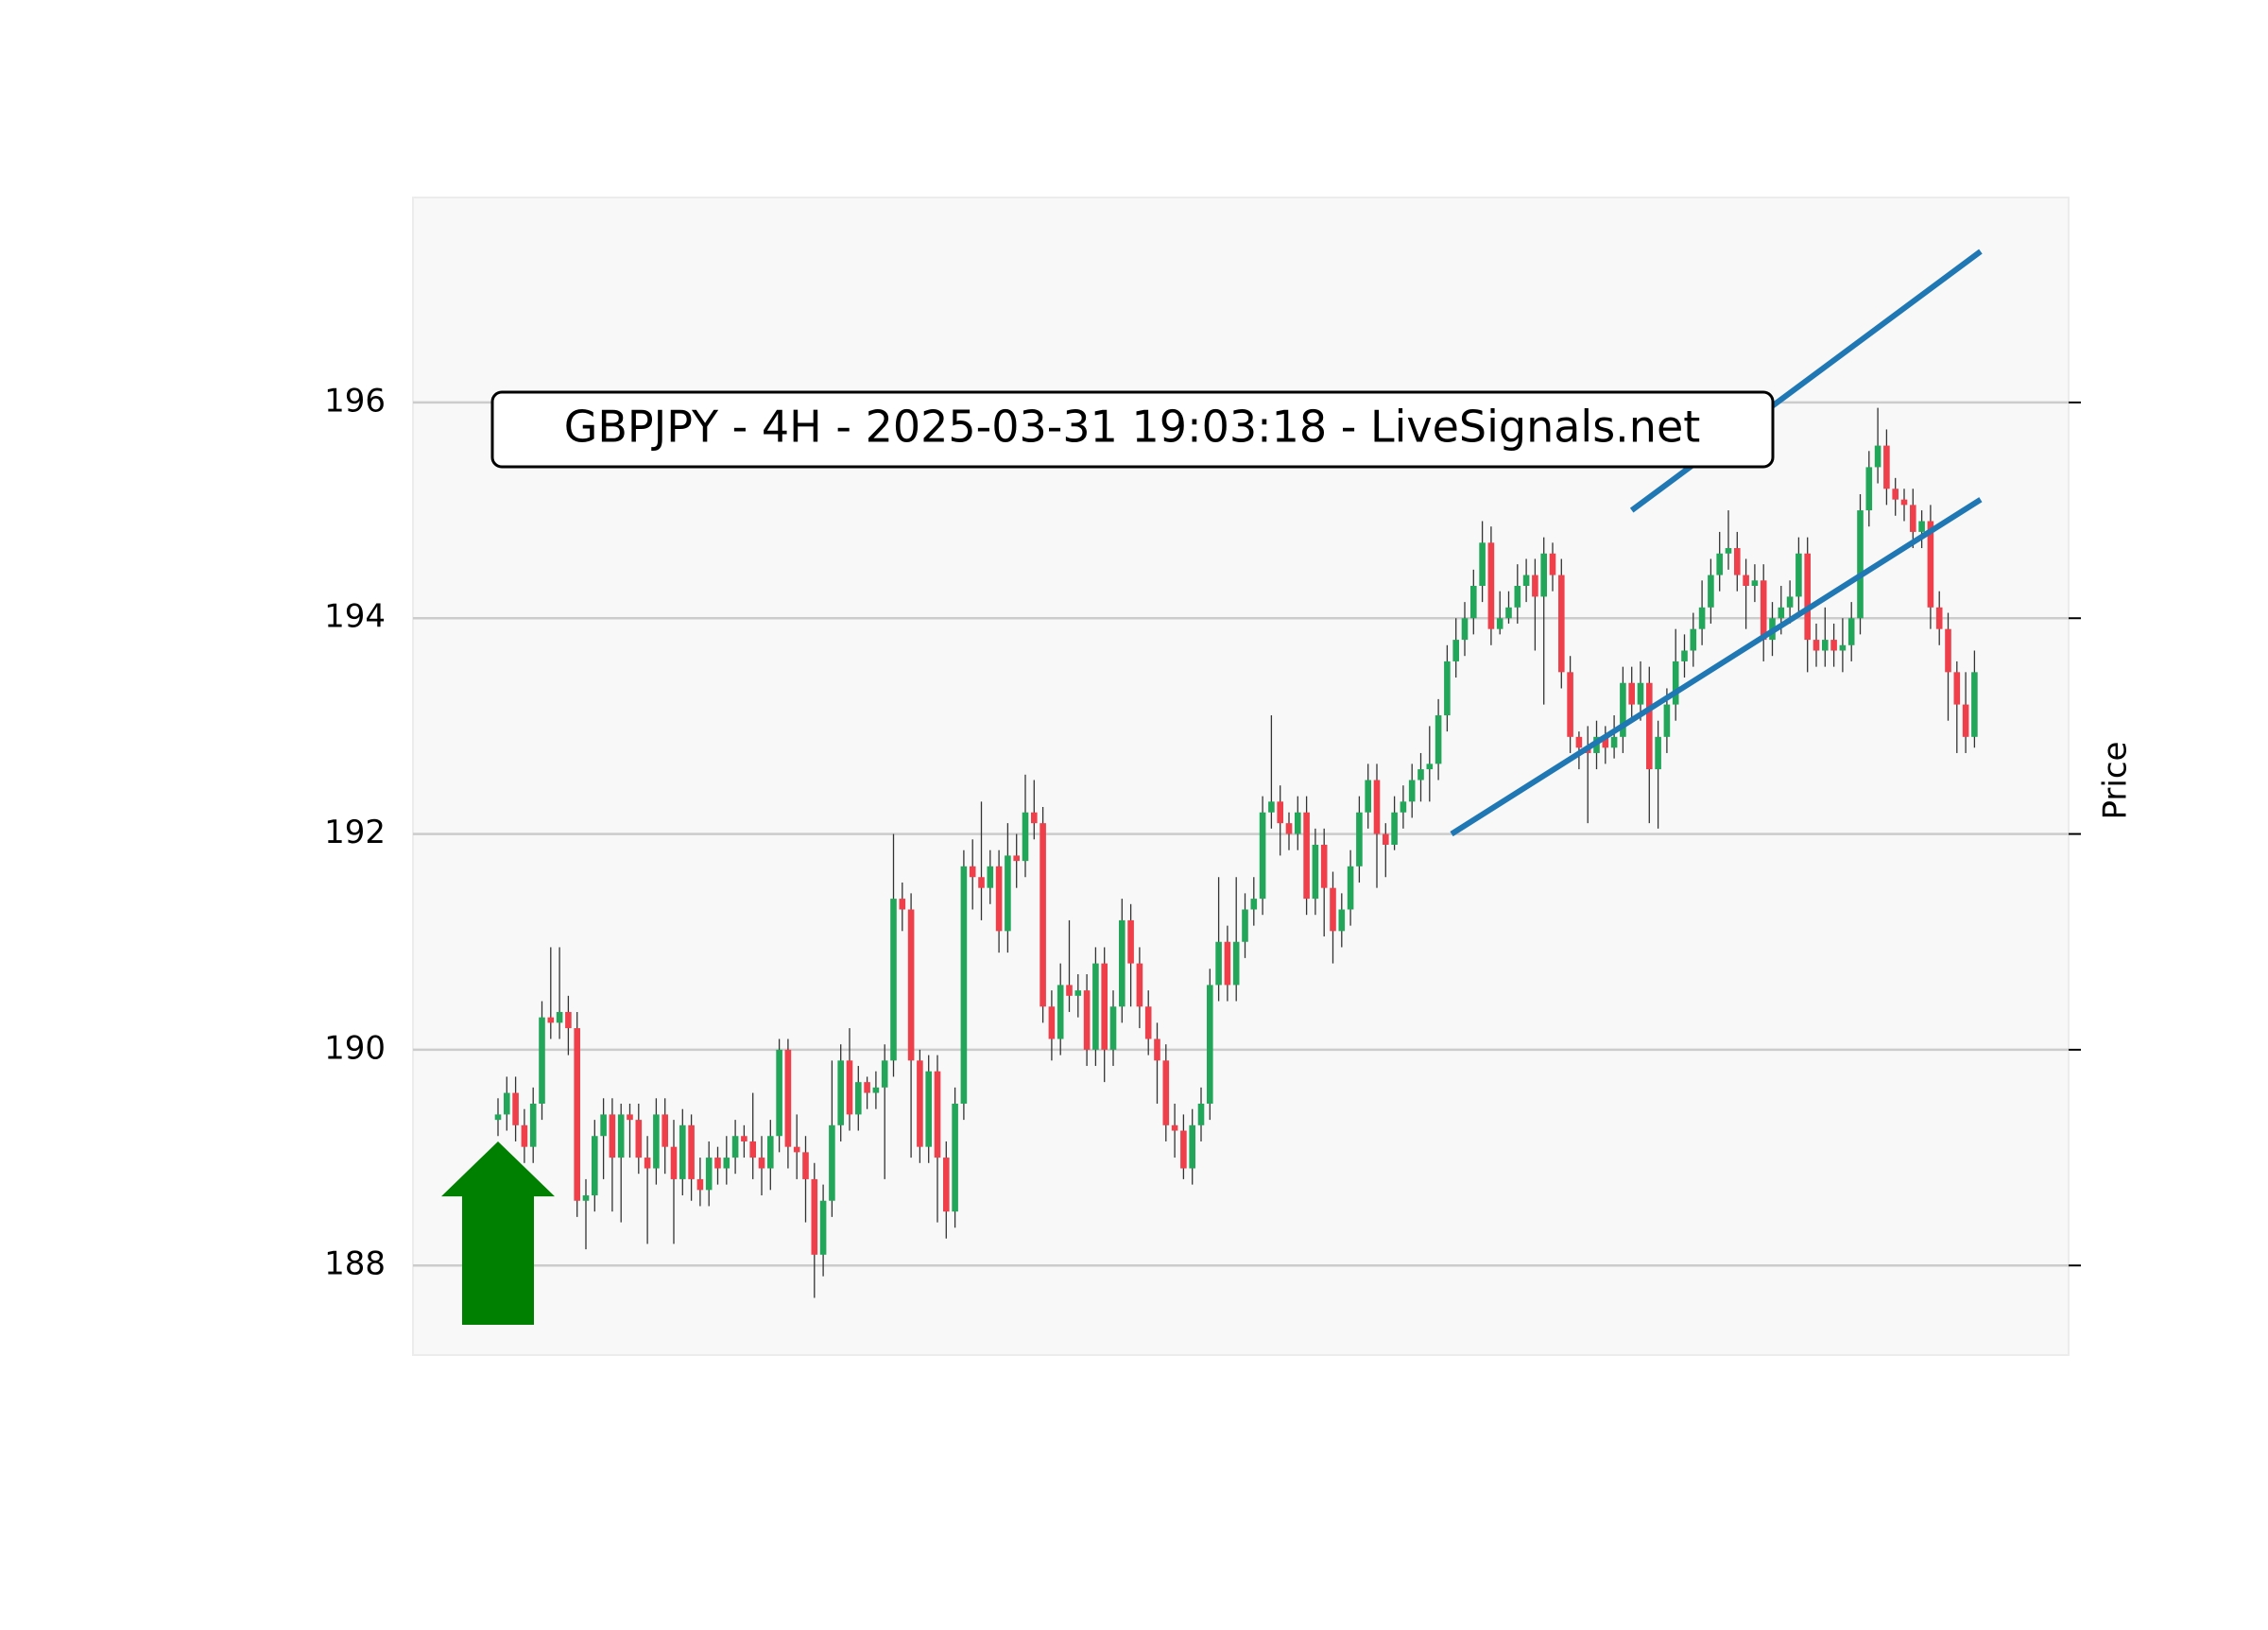 Image resolution: width=2268 pixels, height=1630 pixels. I want to click on y-axis-label: Price, so click(2116, 781).